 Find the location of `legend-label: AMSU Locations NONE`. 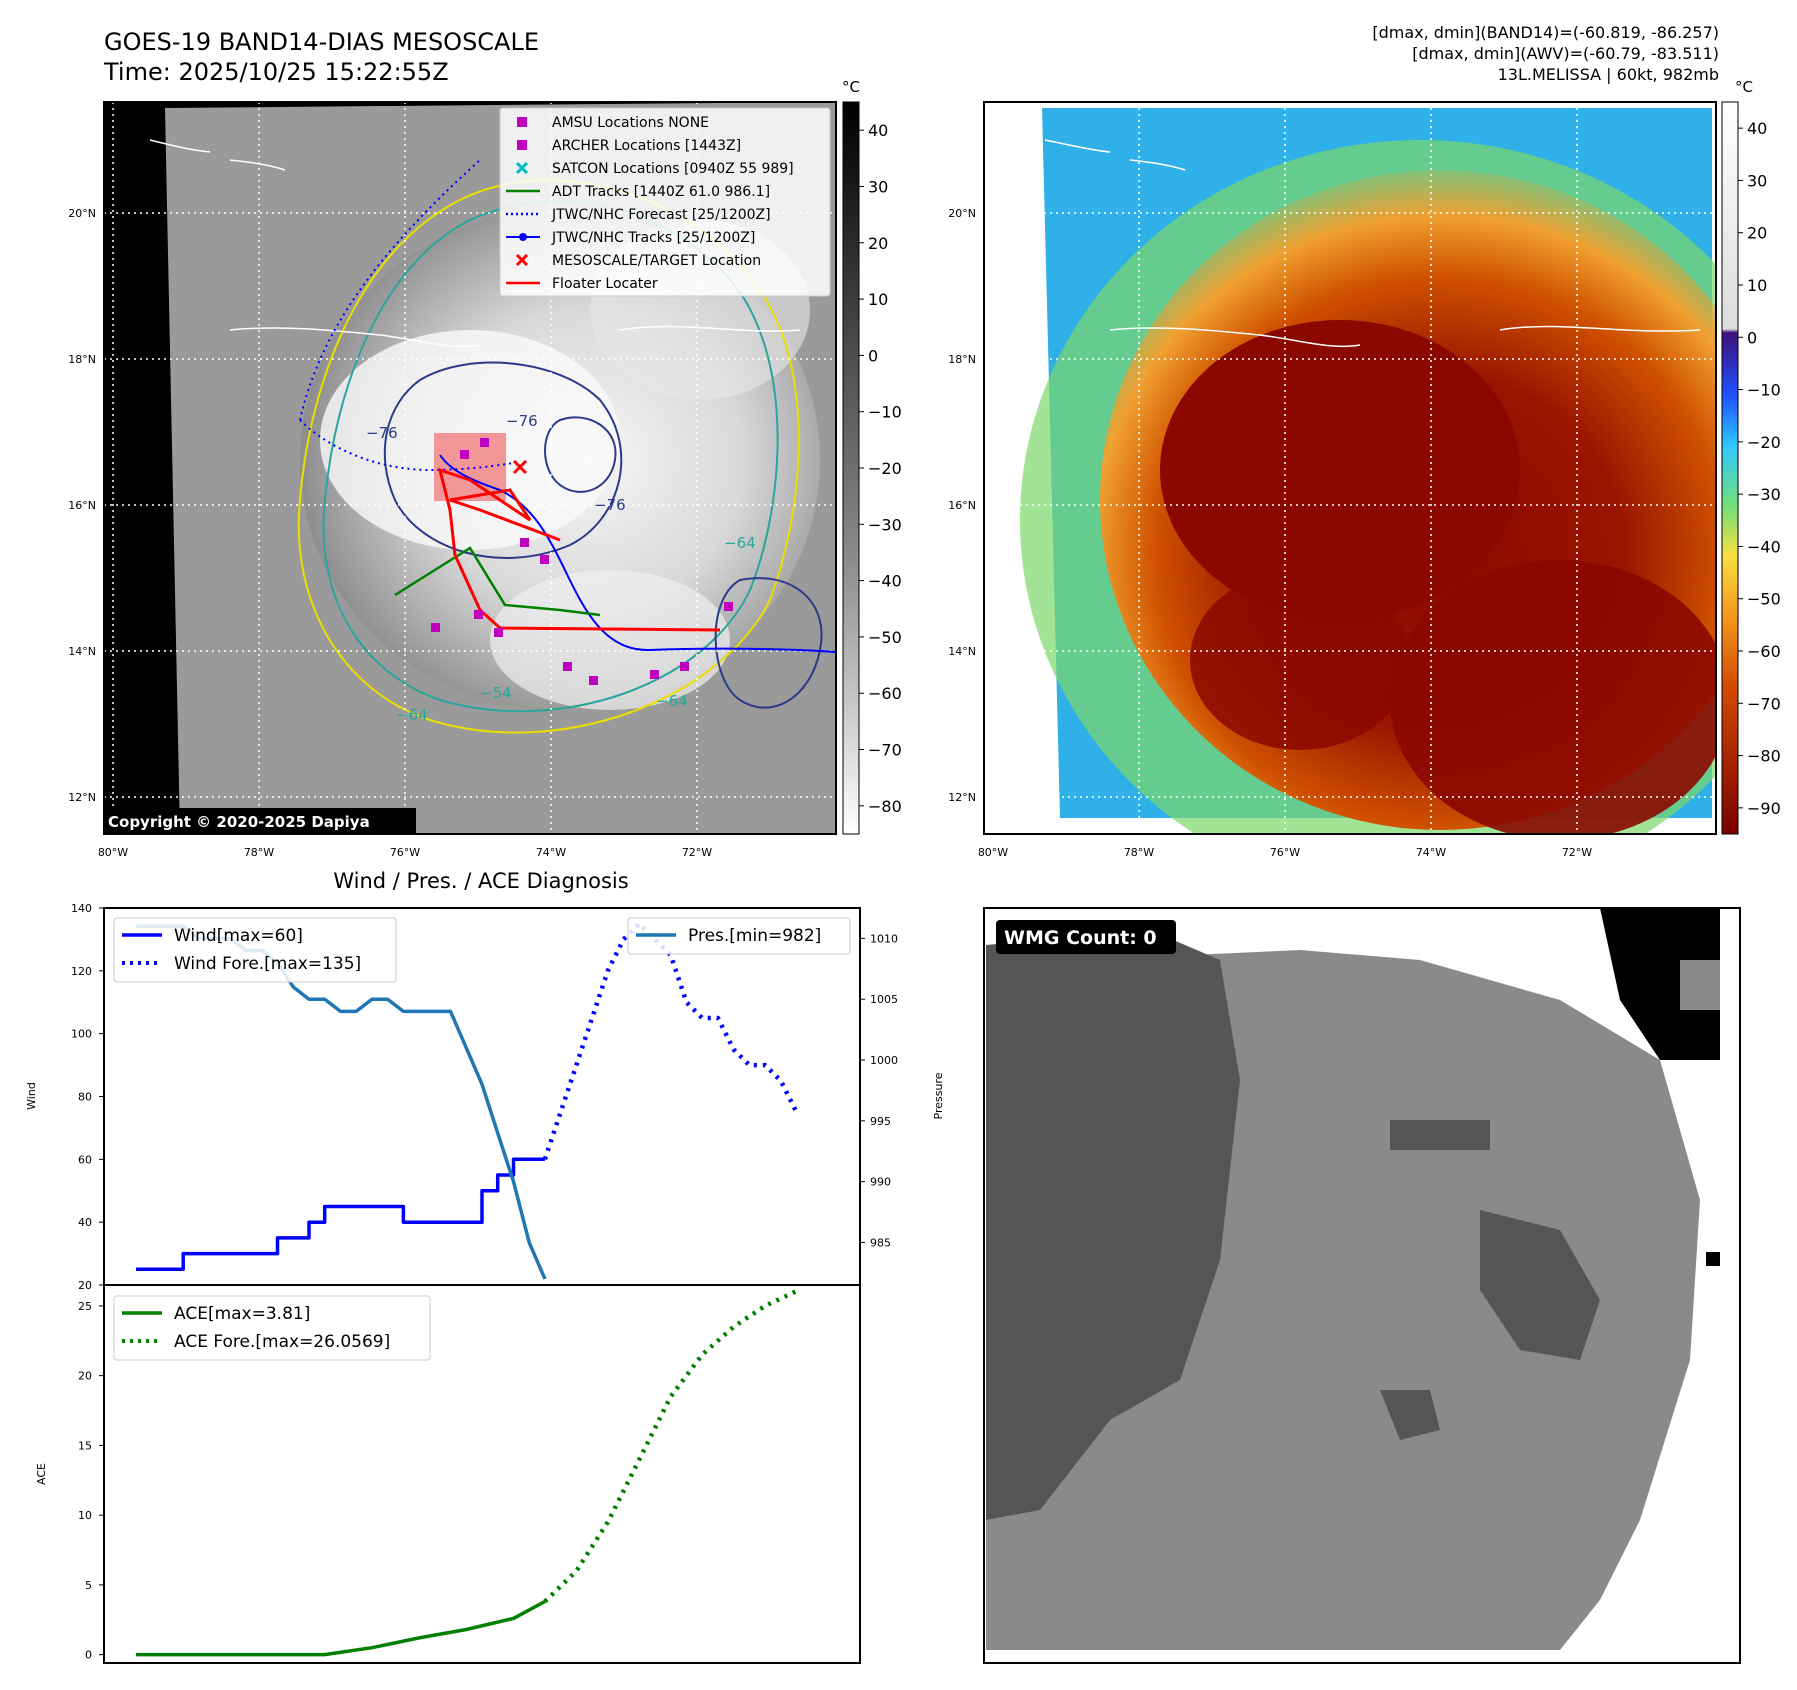

legend-label: AMSU Locations NONE is located at coordinates (630, 123).